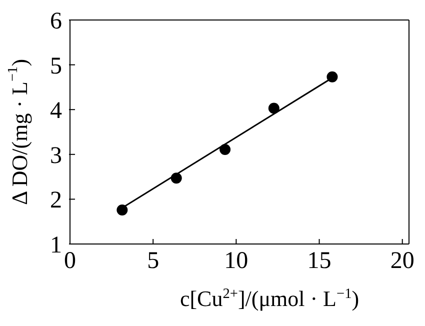 The width and height of the screenshot is (425, 326). Describe the element at coordinates (236, 261) in the screenshot. I see `x-tick-label: 10` at that location.